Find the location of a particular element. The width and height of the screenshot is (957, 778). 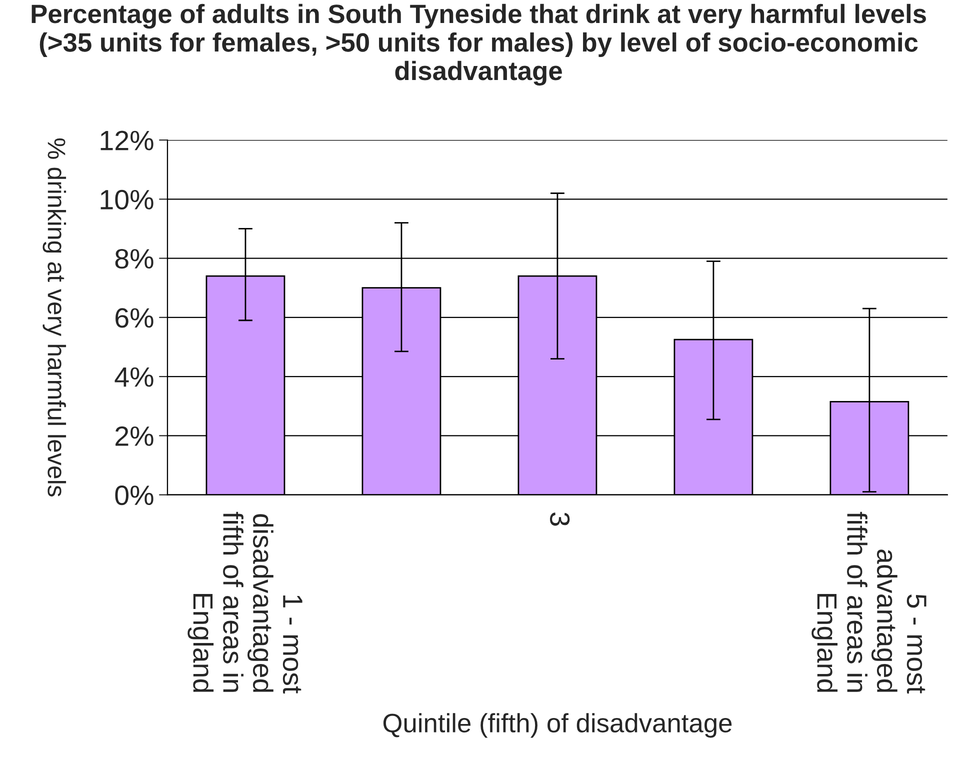

y-tick-label: 6% is located at coordinates (135, 318).